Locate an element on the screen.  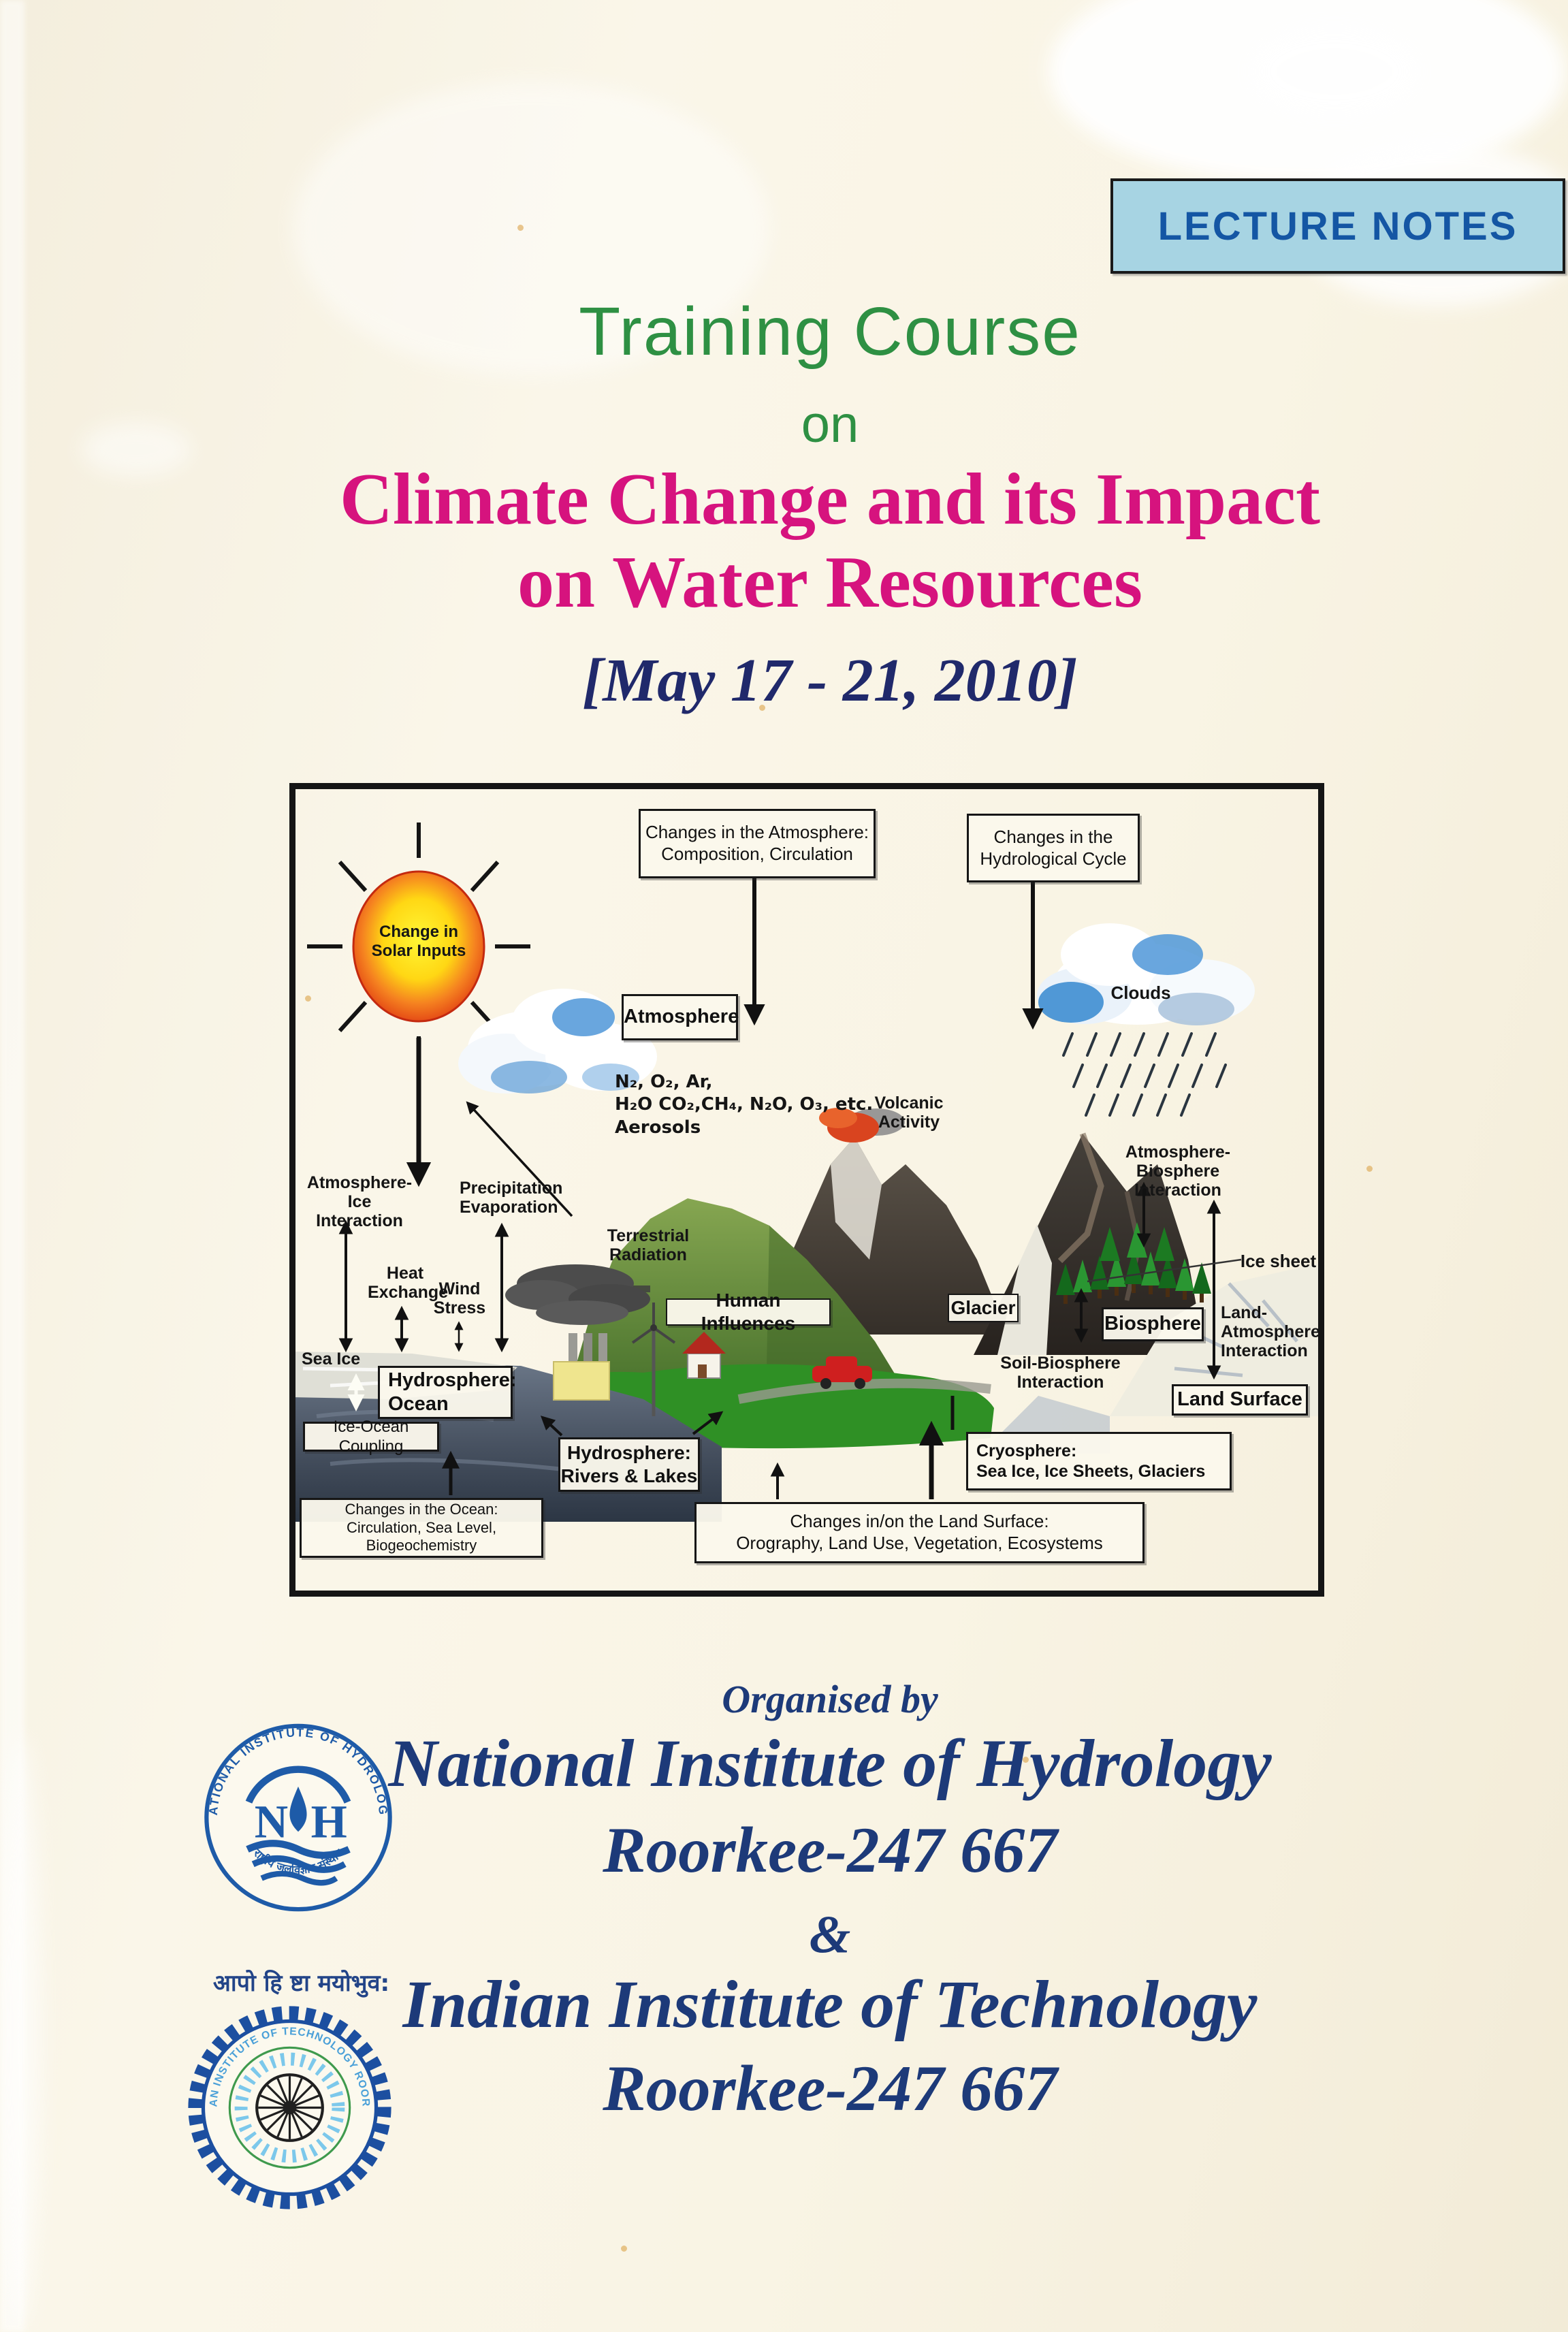
rain-icon is located at coordinates (1144, 1074).